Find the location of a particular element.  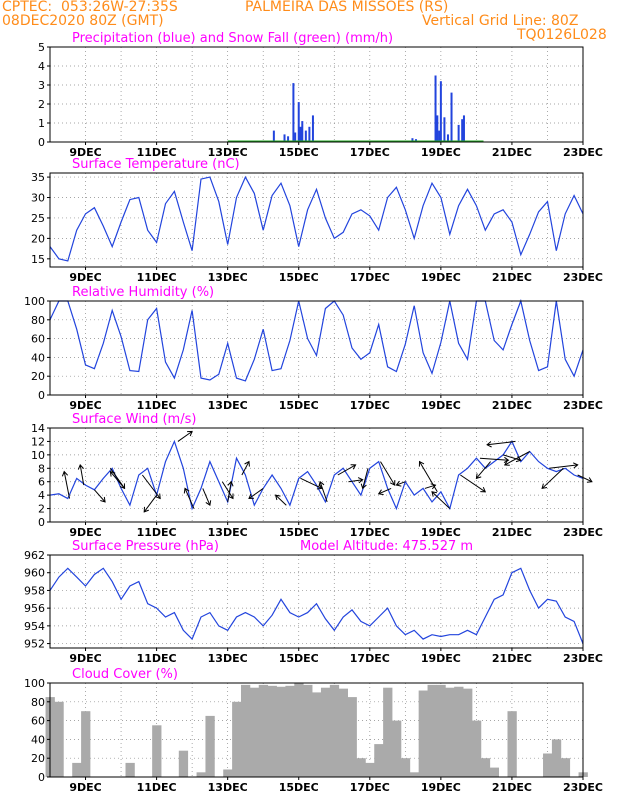

y-tick-label: 35 is located at coordinates (38, 177).